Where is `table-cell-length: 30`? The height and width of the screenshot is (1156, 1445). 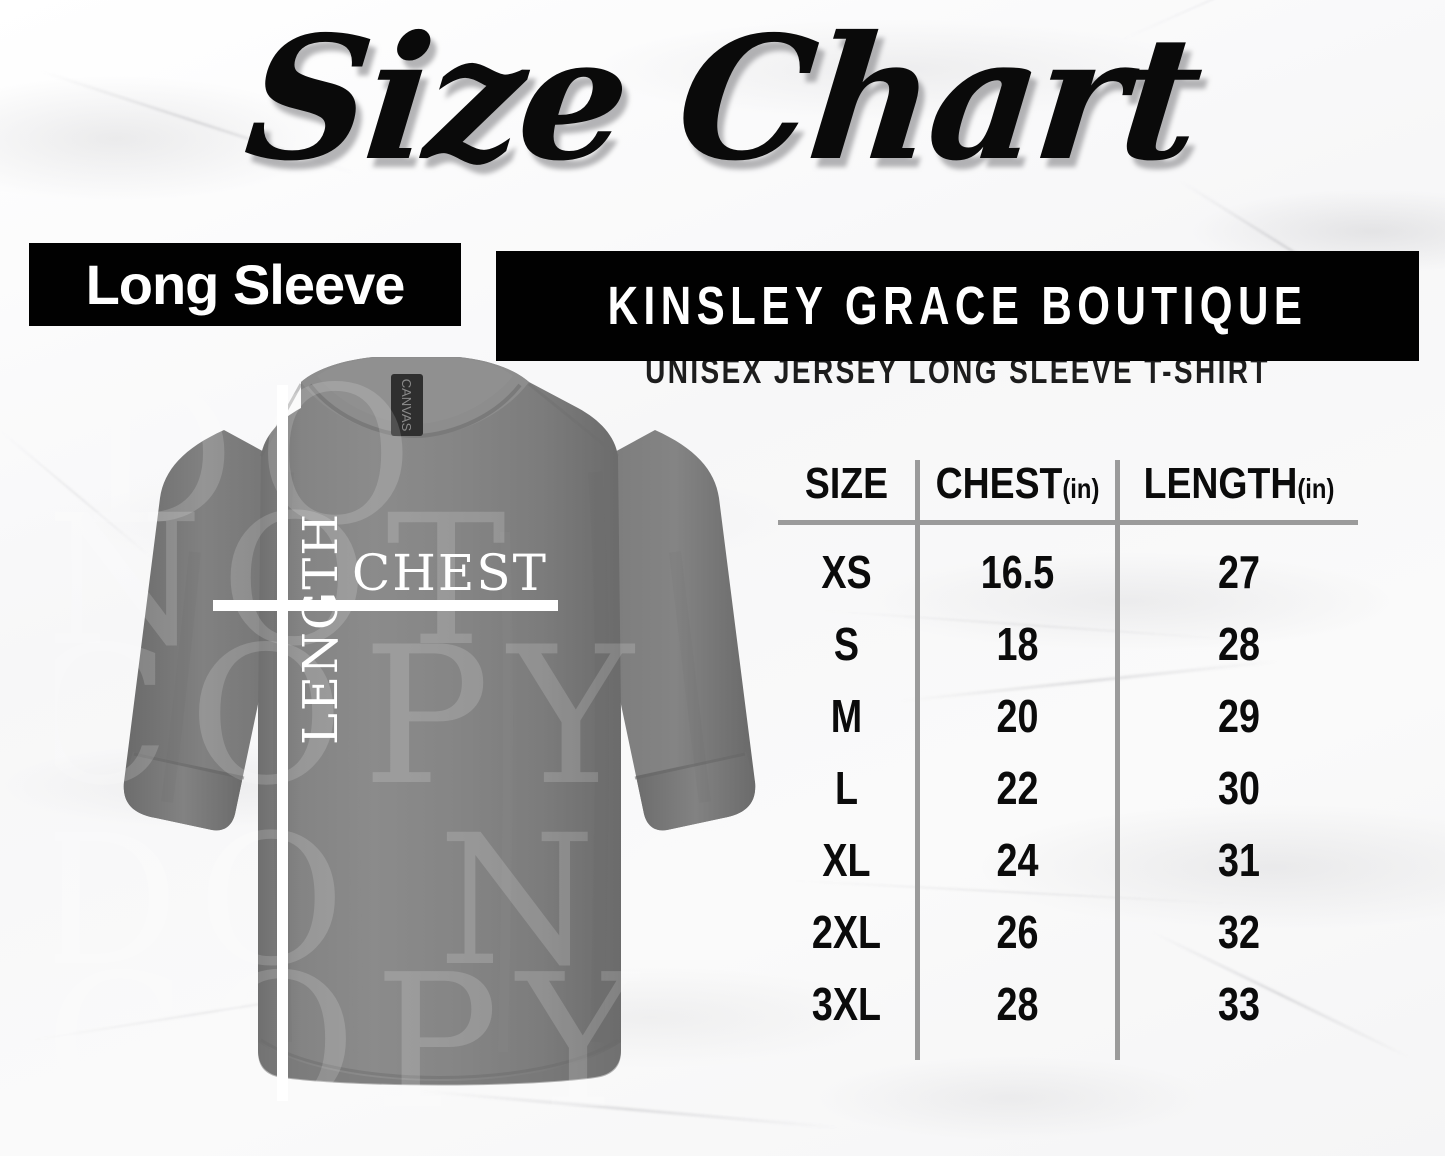
table-cell-length: 30 is located at coordinates (1239, 788).